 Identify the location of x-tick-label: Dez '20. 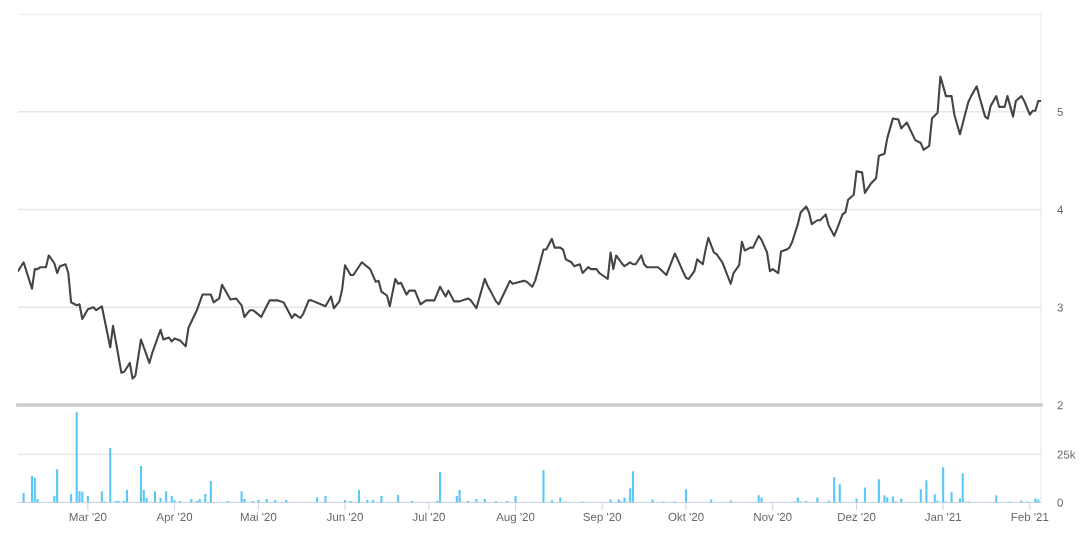
(857, 517).